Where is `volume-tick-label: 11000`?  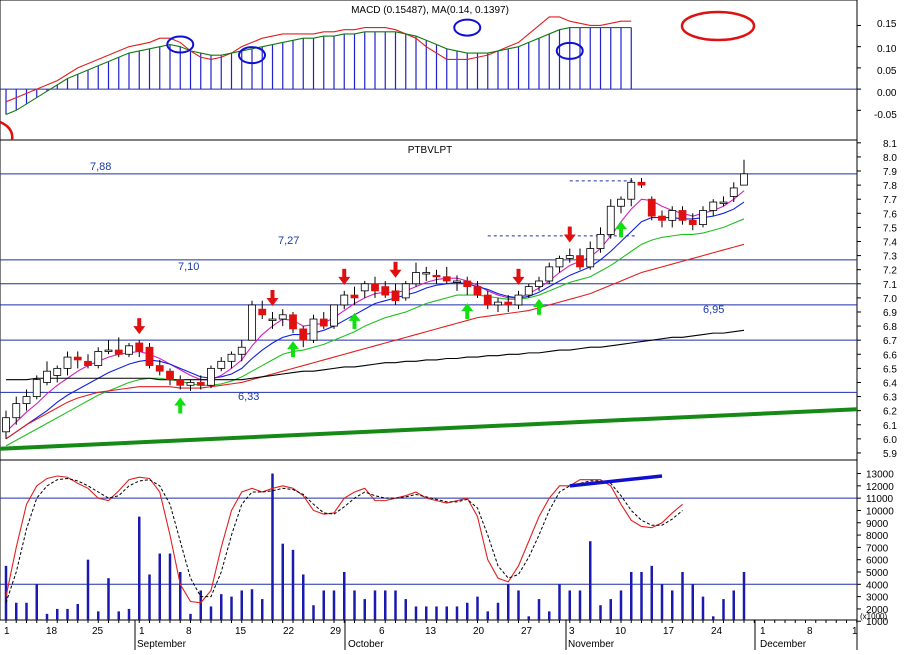 volume-tick-label: 11000 is located at coordinates (880, 499).